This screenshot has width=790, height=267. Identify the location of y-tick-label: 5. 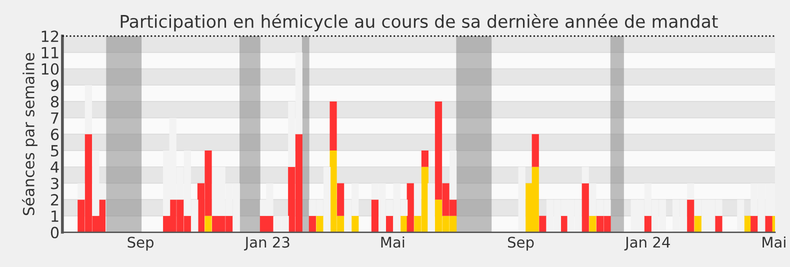
(54, 151).